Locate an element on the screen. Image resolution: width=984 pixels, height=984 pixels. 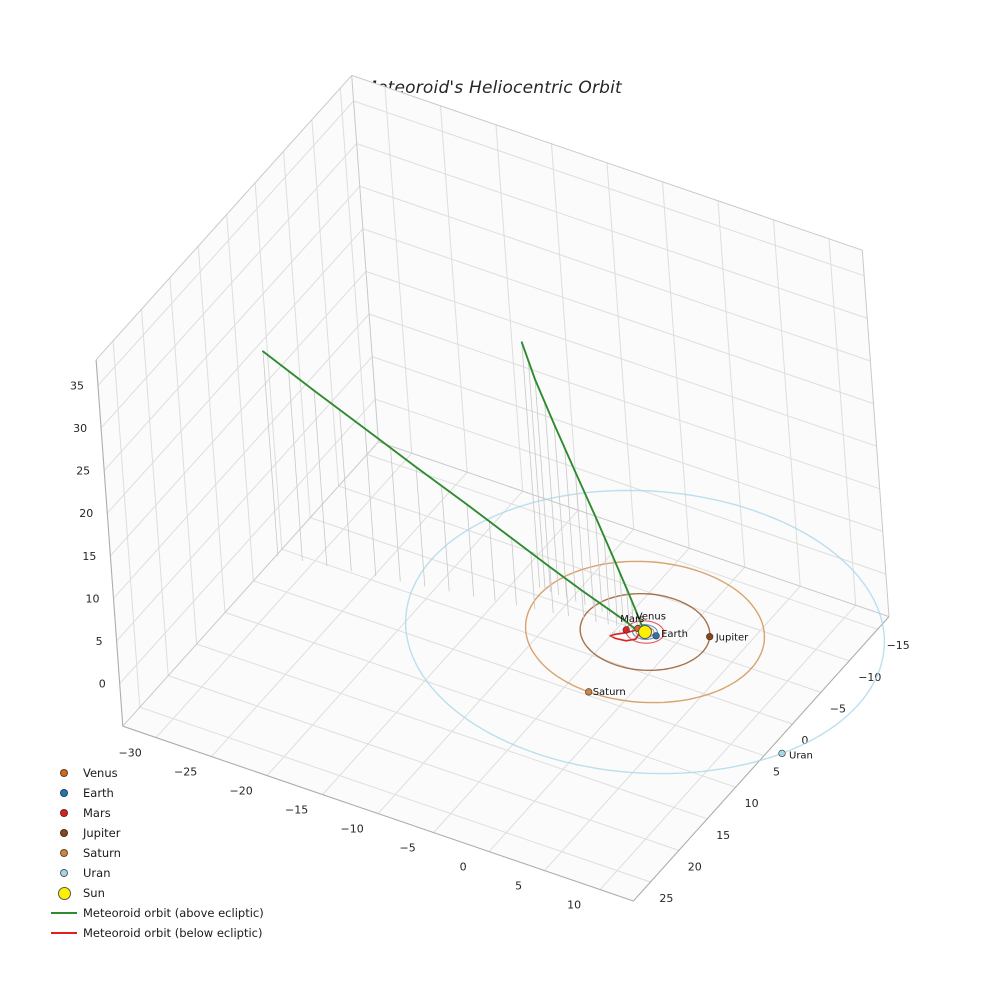
legend-item-uran: Uran is located at coordinates (156, 873).